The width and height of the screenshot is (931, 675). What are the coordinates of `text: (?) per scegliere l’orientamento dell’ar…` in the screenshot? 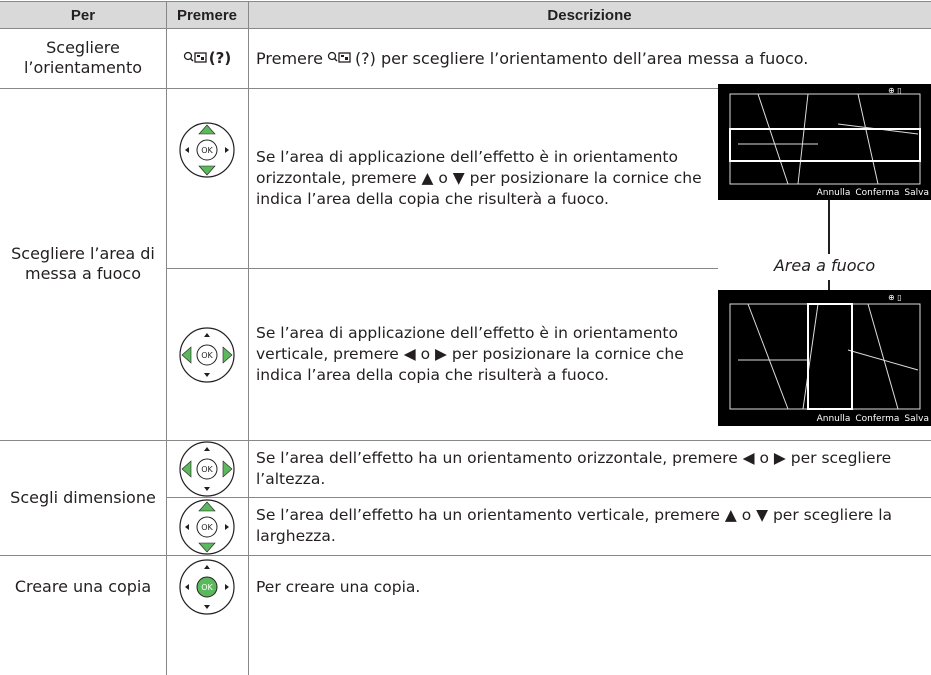 It's located at (581, 58).